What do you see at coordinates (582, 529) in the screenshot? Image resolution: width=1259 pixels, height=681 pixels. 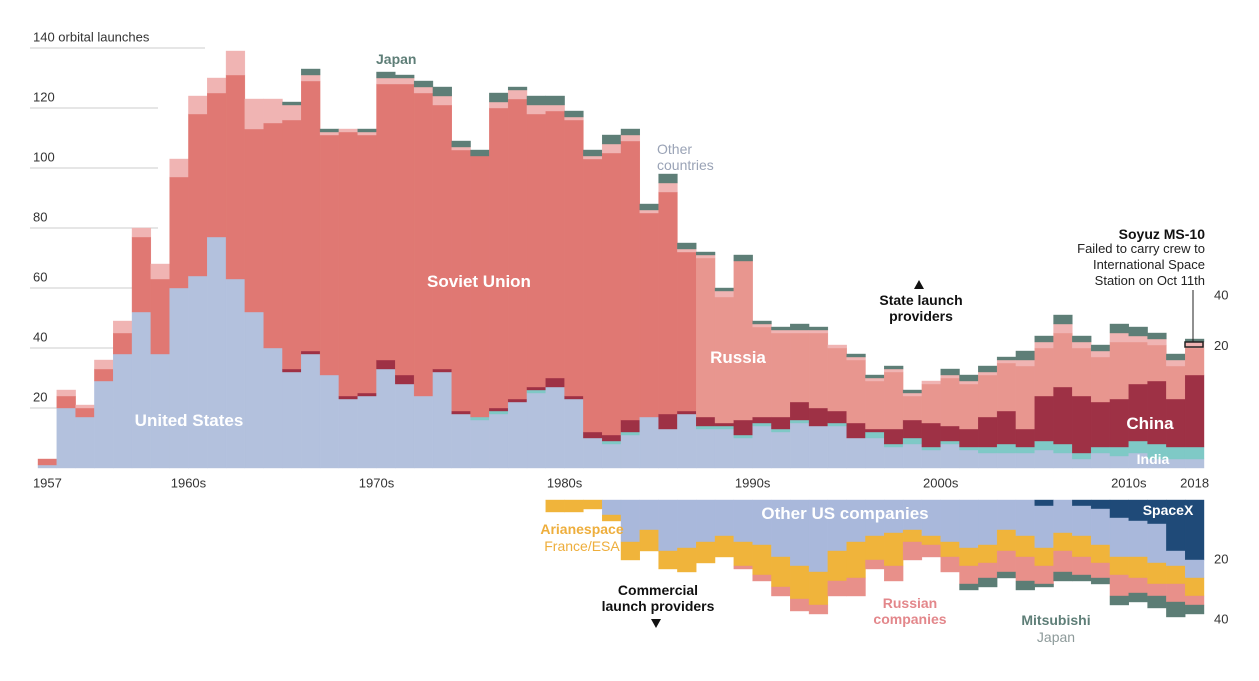 I see `series-label: Arianespace` at bounding box center [582, 529].